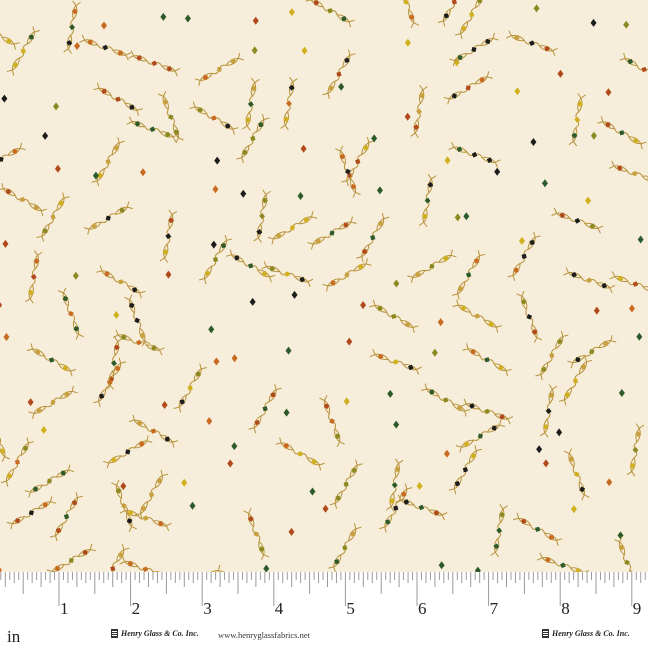  I want to click on ruler-number: 9, so click(637, 608).